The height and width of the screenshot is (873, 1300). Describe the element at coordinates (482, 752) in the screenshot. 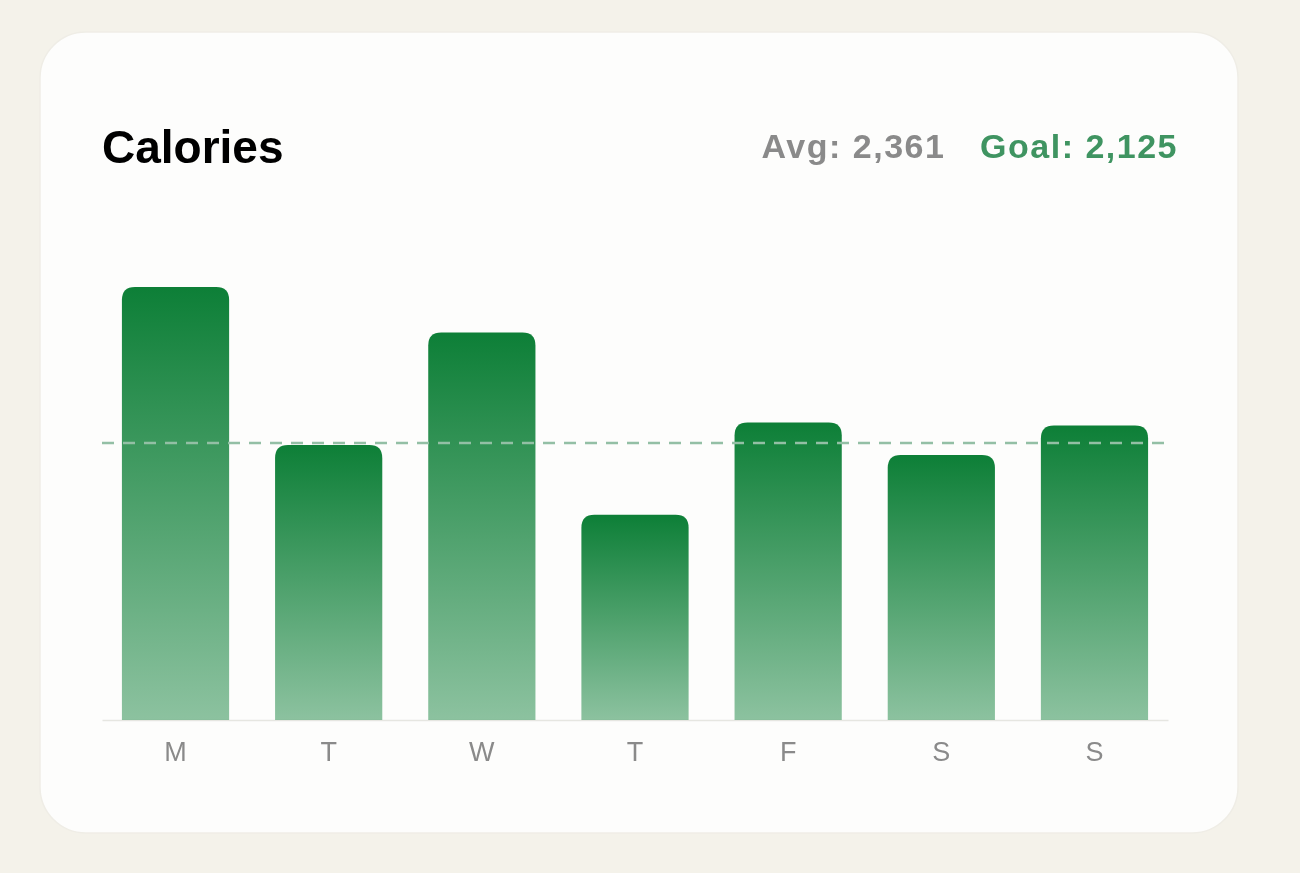

I see `x-tick-label: W` at that location.